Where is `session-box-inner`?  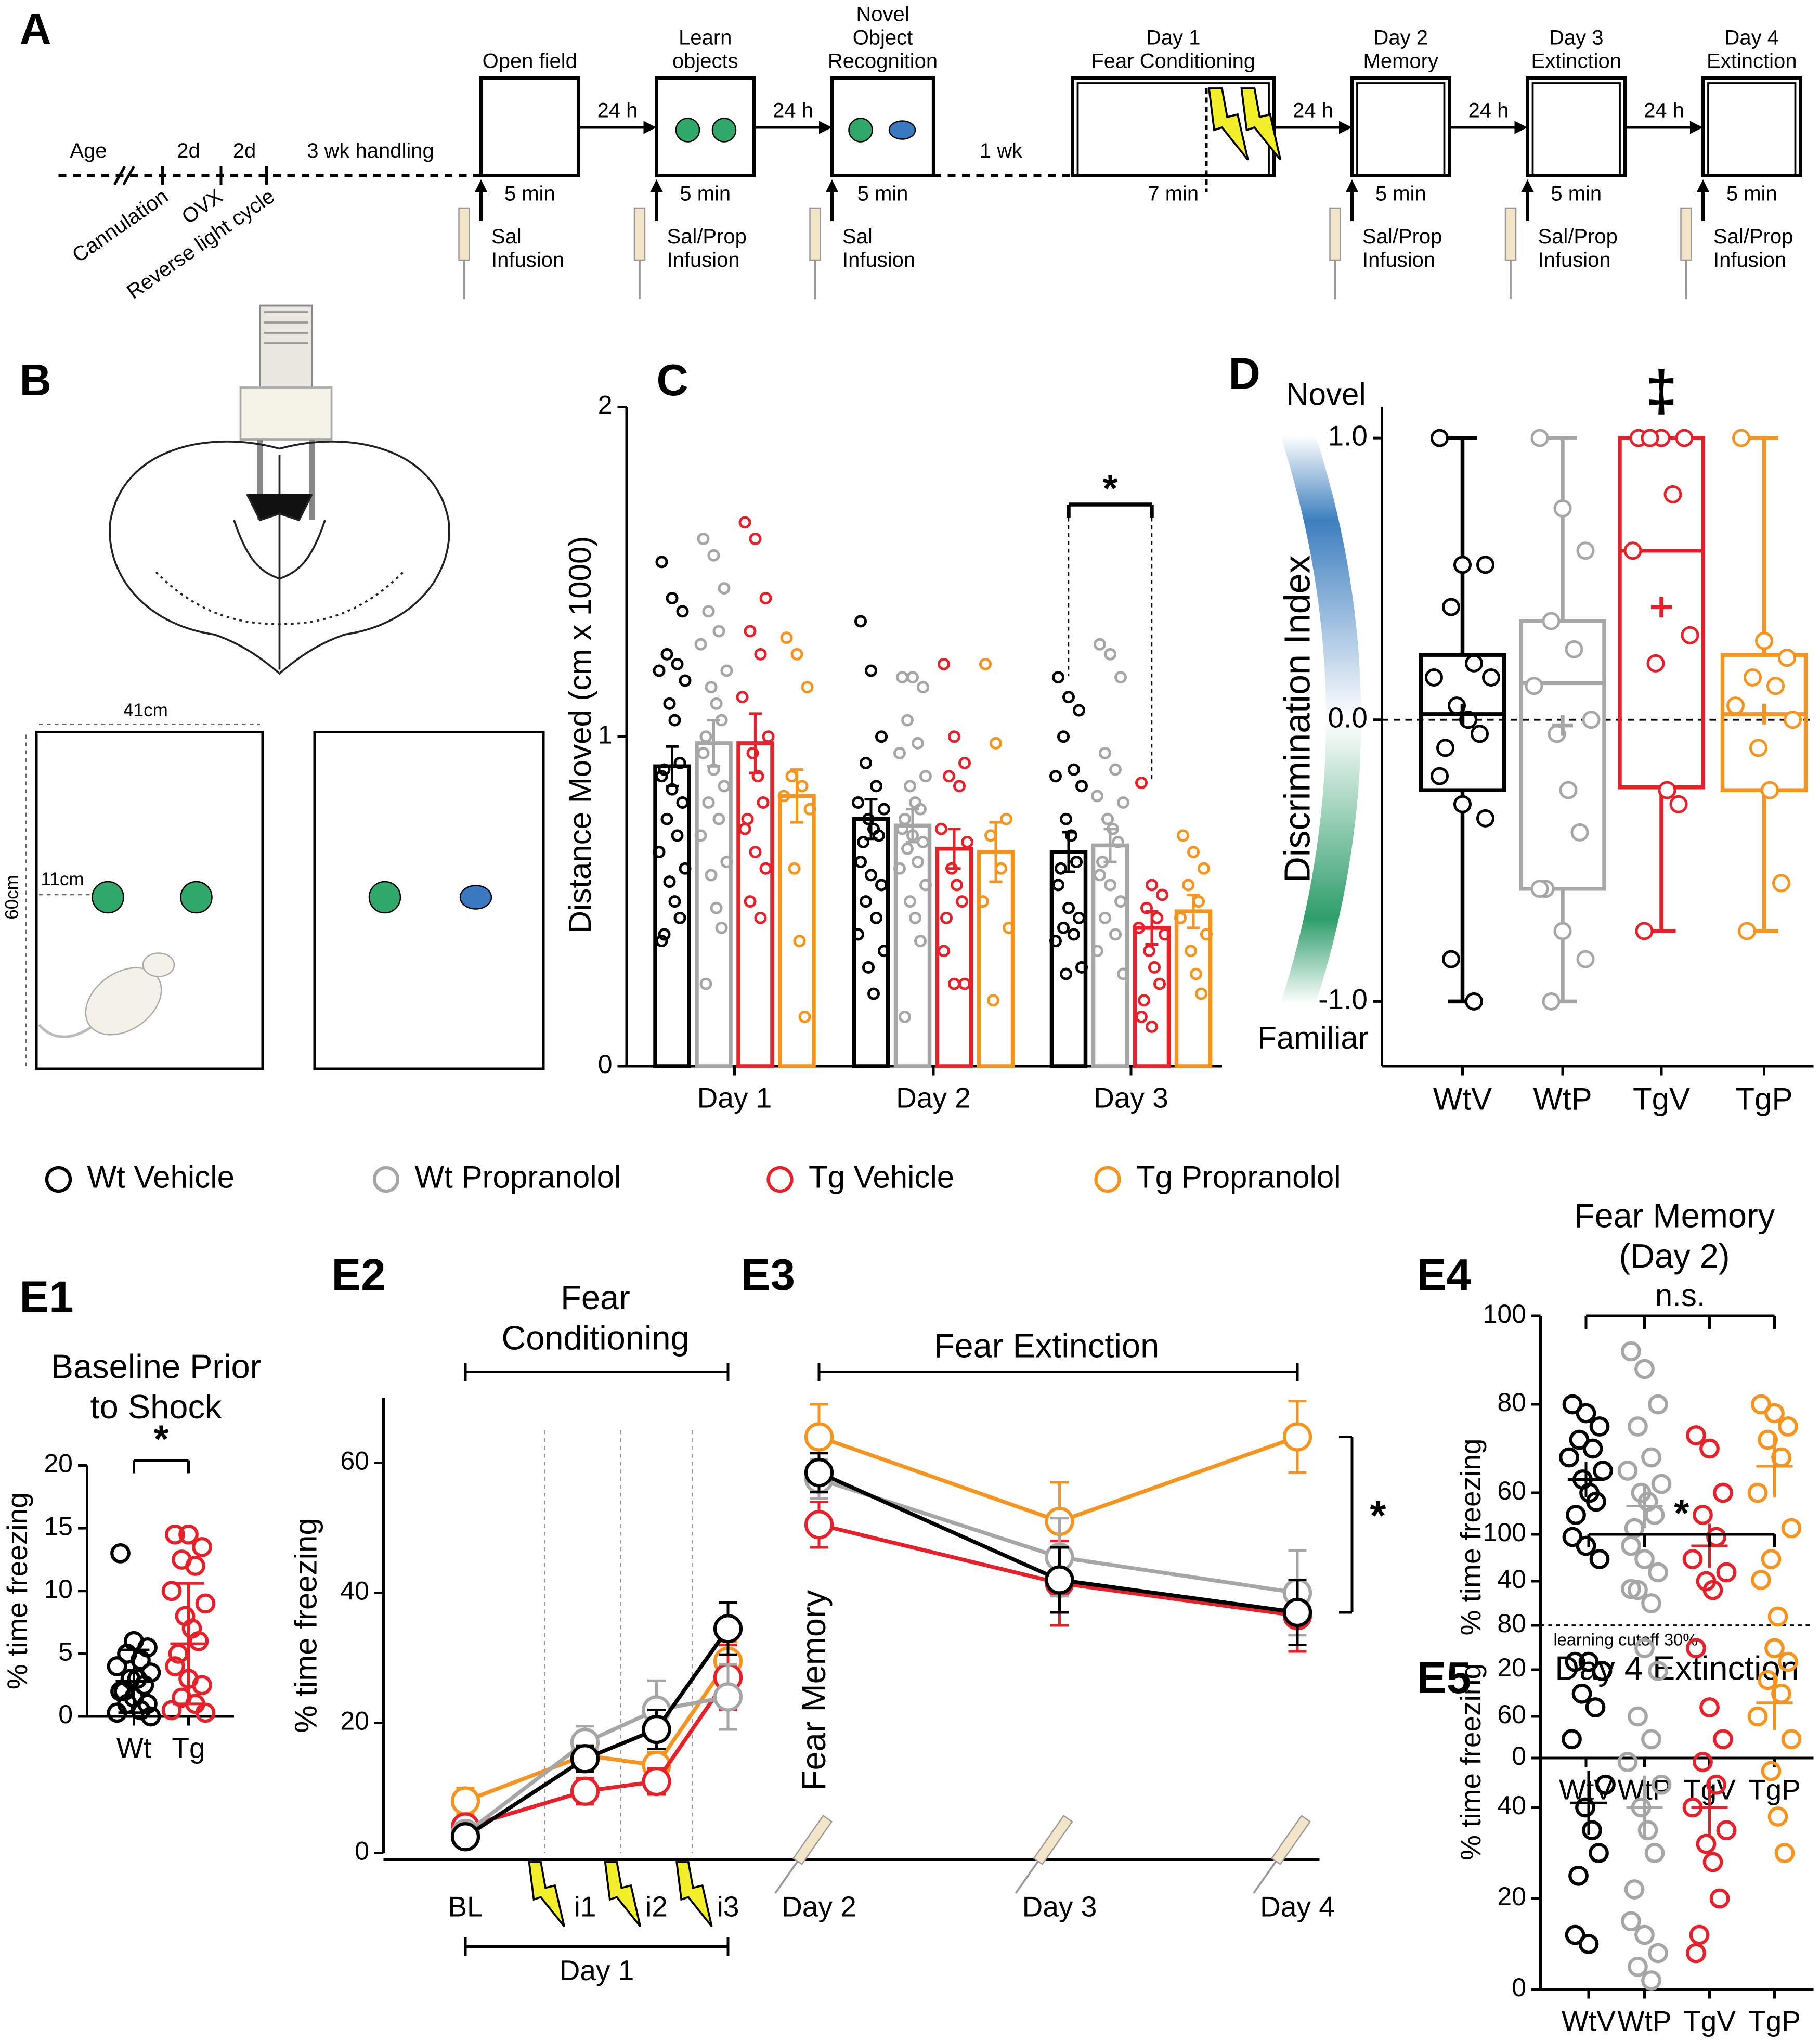 session-box-inner is located at coordinates (1752, 129).